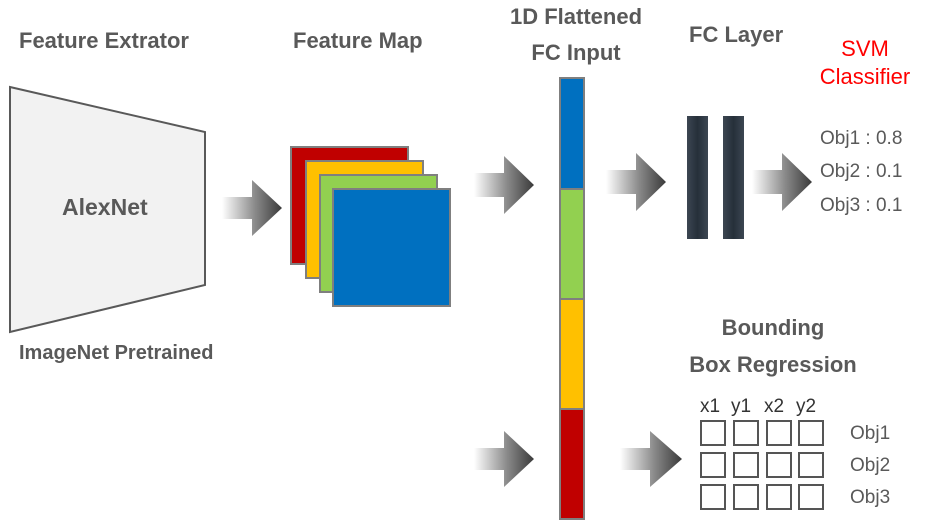 This screenshot has width=932, height=532. Describe the element at coordinates (870, 465) in the screenshot. I see `bbox-row-obj2: Obj2` at that location.